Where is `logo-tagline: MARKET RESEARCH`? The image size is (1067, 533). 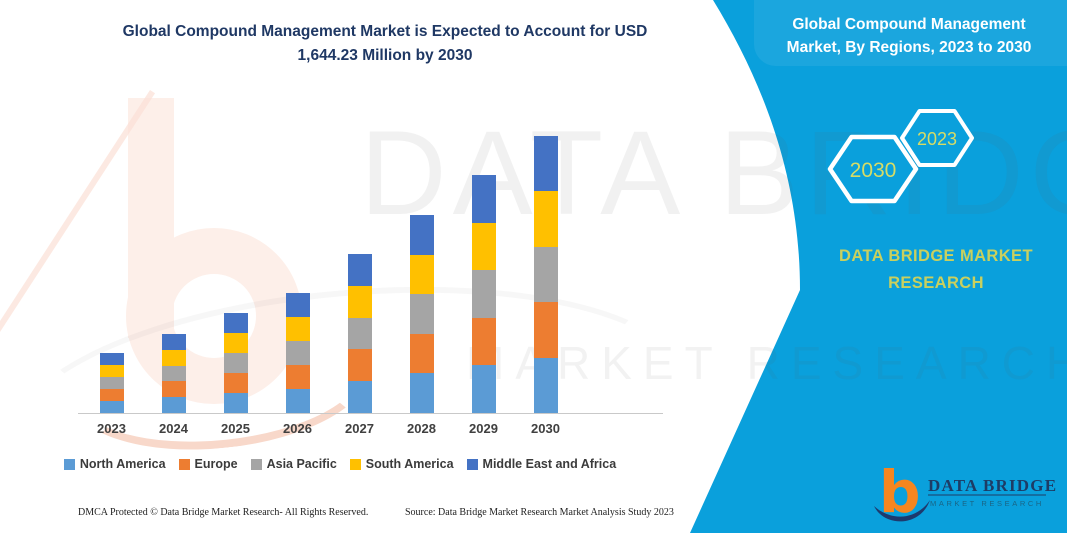 logo-tagline: MARKET RESEARCH is located at coordinates (987, 503).